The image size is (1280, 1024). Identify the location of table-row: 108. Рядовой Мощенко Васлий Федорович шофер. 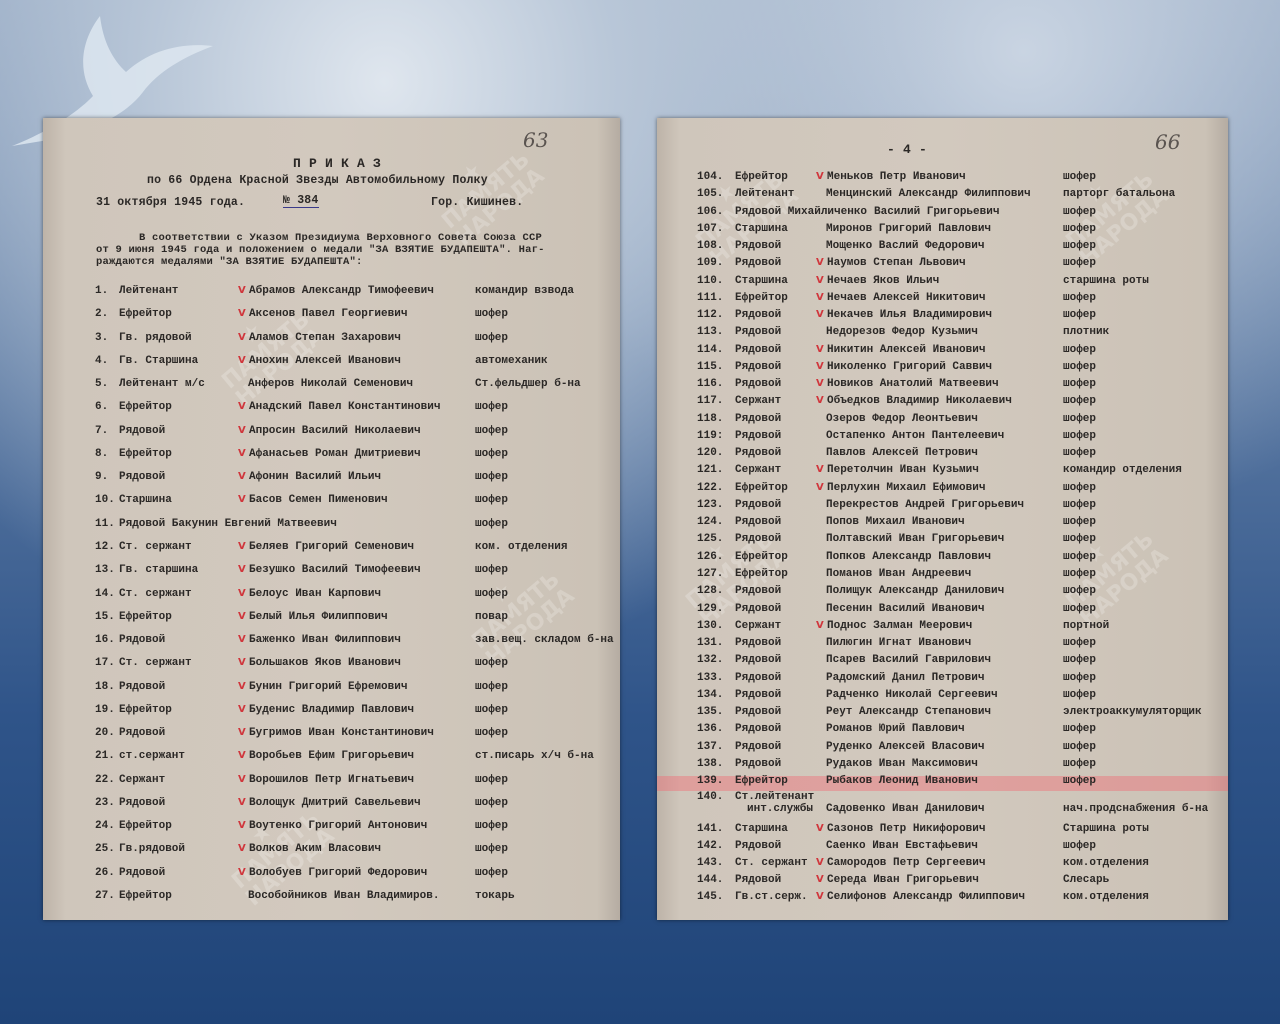
(942, 249).